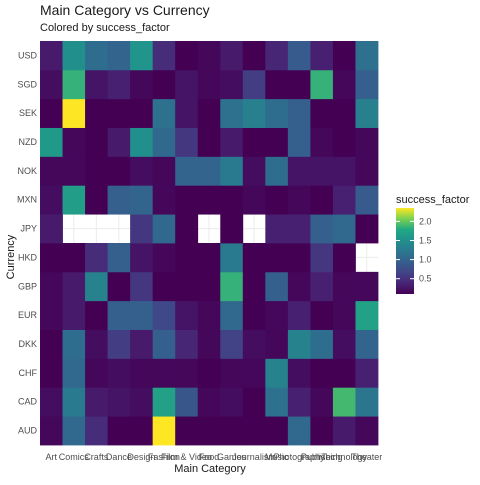 The image size is (480, 485). What do you see at coordinates (27, 286) in the screenshot?
I see `y-tick-label: GBP` at bounding box center [27, 286].